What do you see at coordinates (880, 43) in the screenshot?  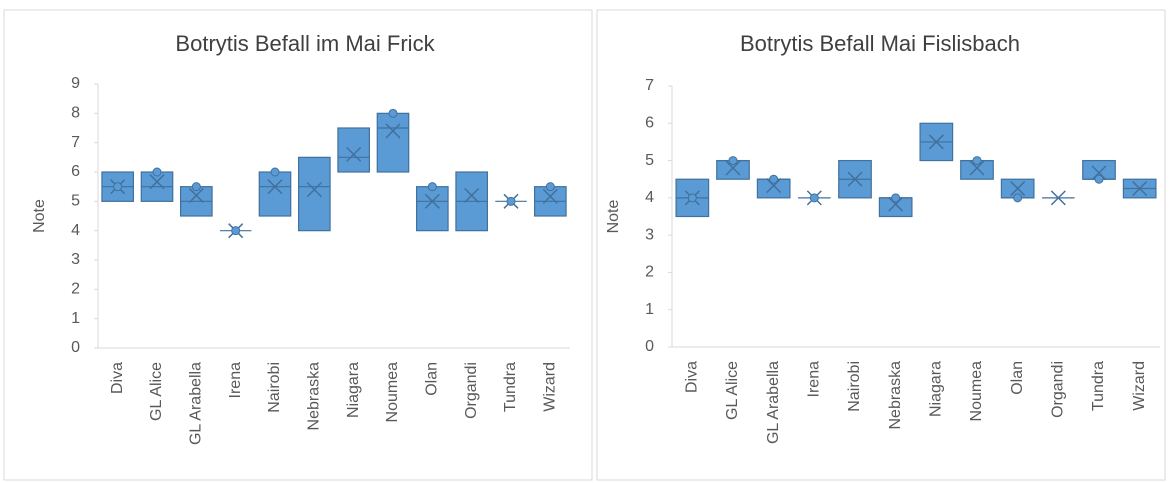 I see `chart-title: Botrytis Befall Mai Fislisbach` at bounding box center [880, 43].